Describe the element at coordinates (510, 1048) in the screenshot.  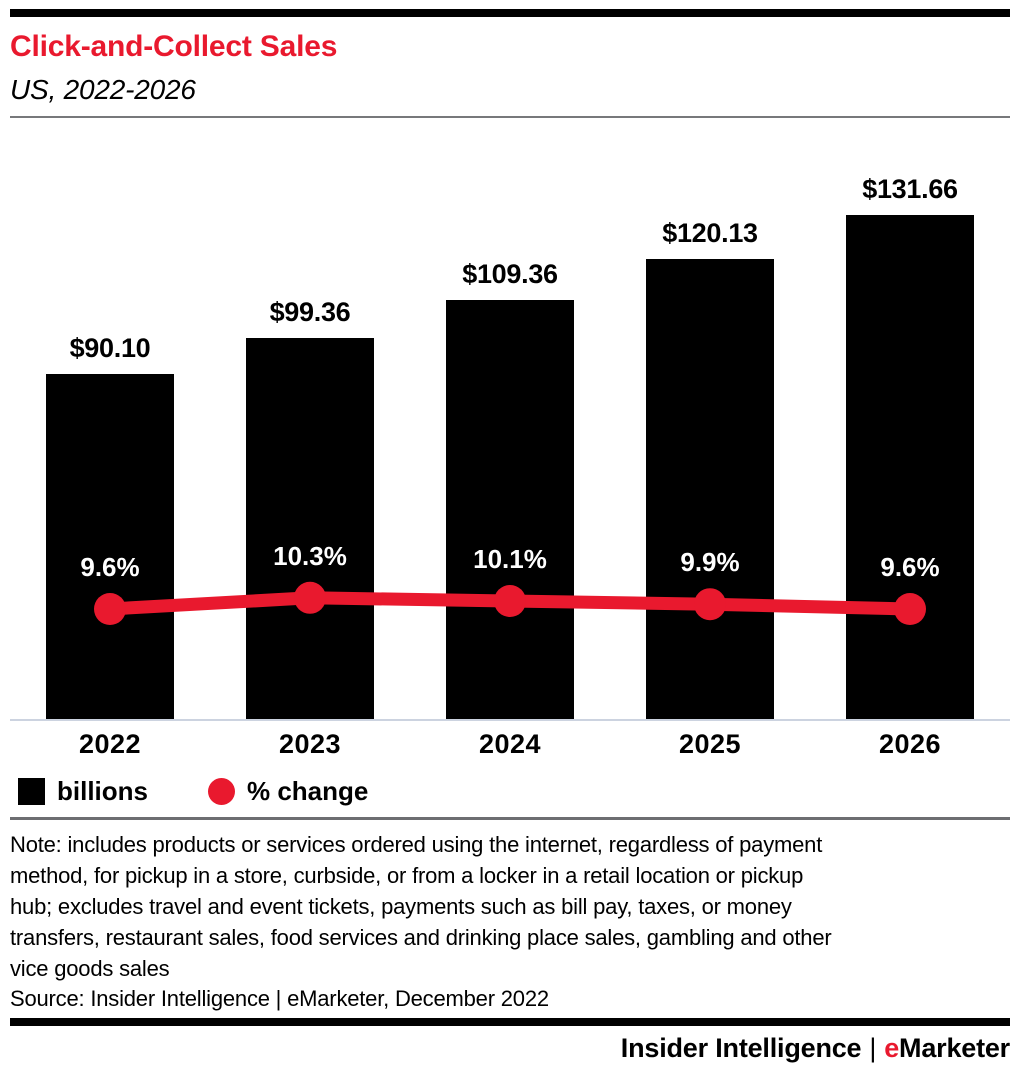
I see `footer-branding: Insider Intelligence | eMarketer` at that location.